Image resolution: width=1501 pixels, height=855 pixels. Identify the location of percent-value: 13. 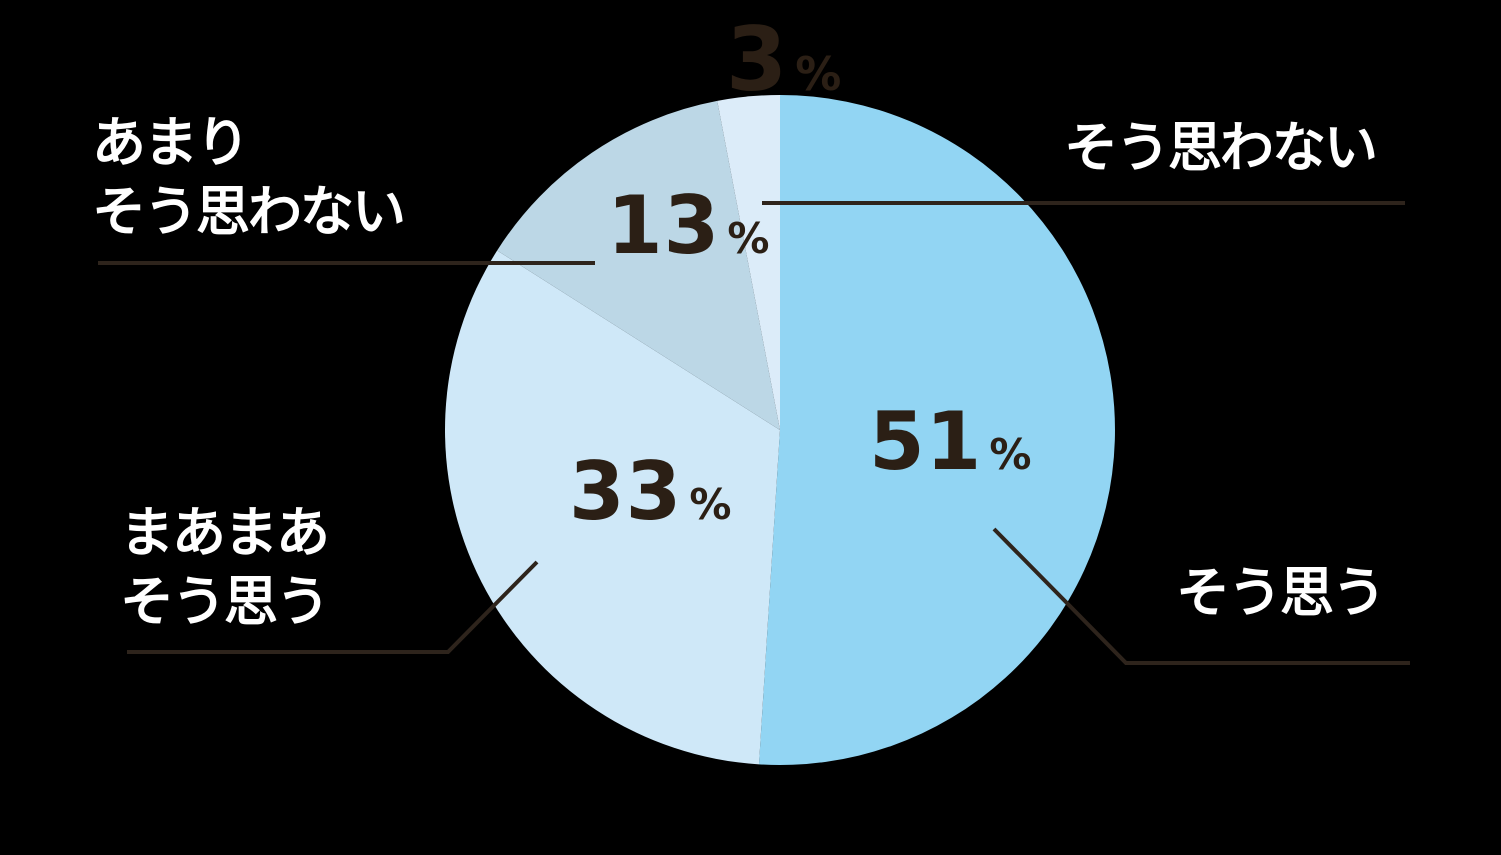
(664, 225).